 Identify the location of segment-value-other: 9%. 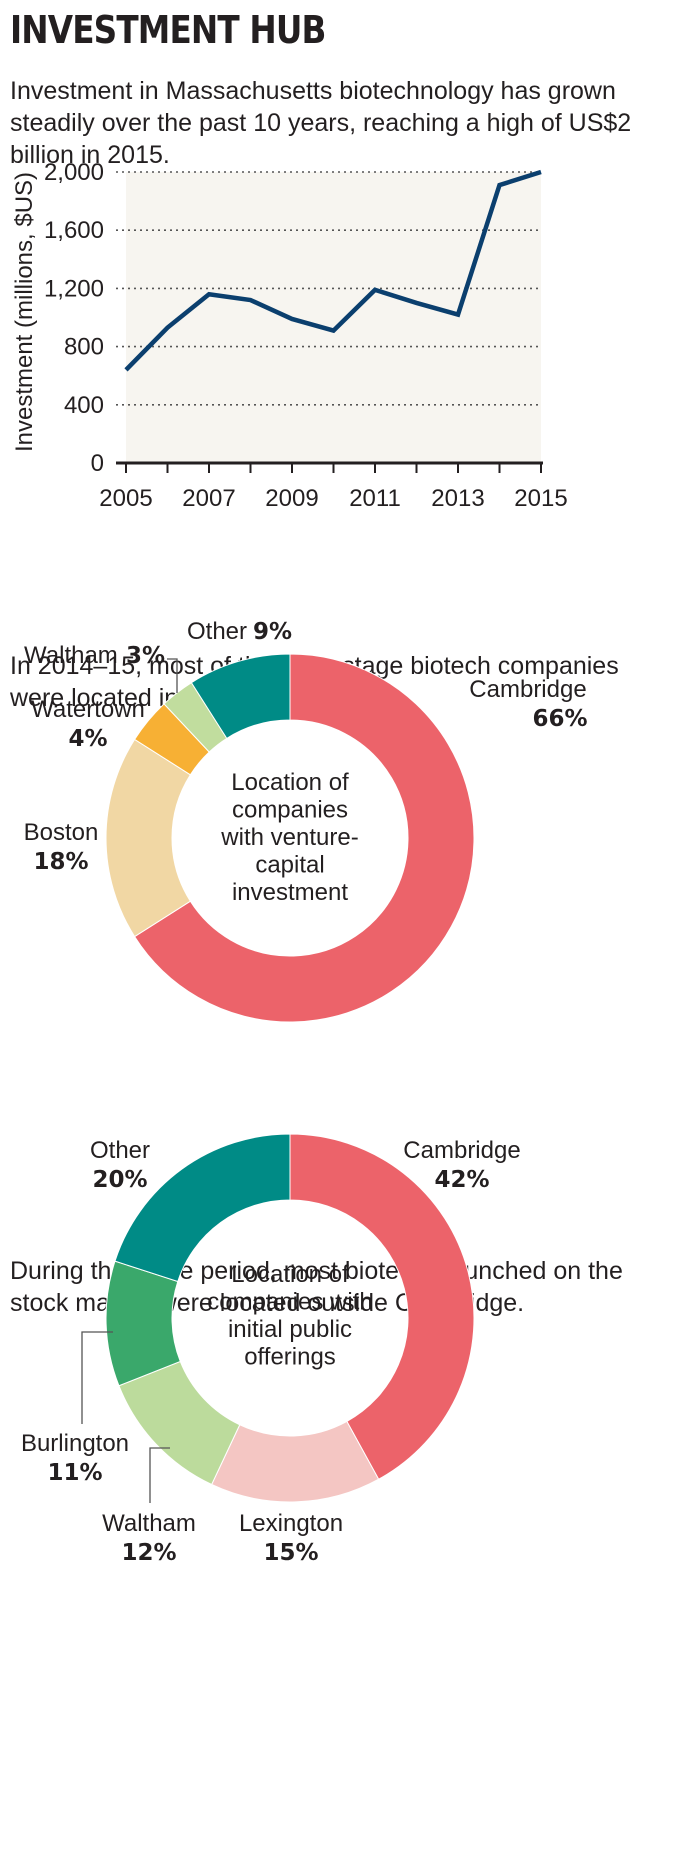
(272, 632).